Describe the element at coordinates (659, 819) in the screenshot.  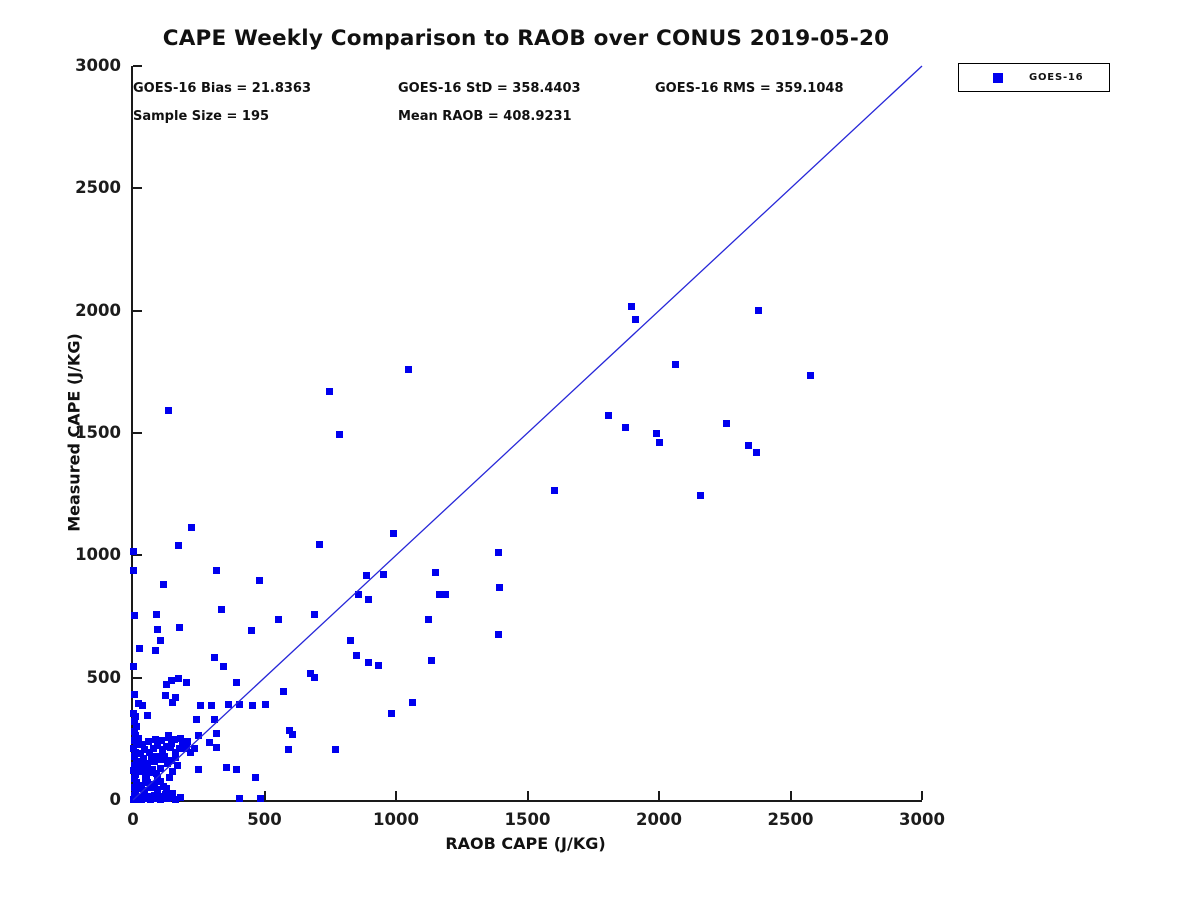
I see `x-tick-label: 2000` at that location.